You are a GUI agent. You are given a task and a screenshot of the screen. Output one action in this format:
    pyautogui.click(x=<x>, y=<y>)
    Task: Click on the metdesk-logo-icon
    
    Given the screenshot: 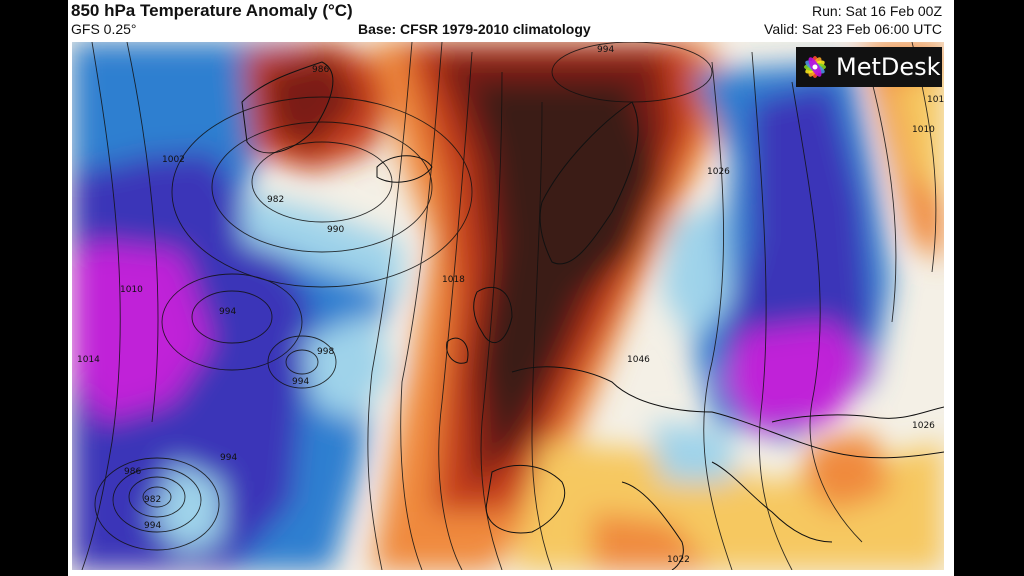 What is the action you would take?
    pyautogui.click(x=815, y=67)
    